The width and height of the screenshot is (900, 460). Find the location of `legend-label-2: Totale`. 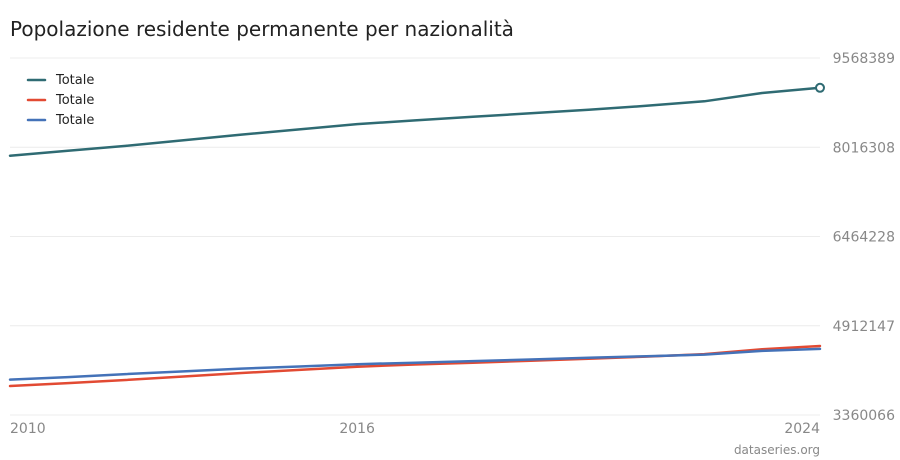

legend-label-2: Totale is located at coordinates (74, 120).